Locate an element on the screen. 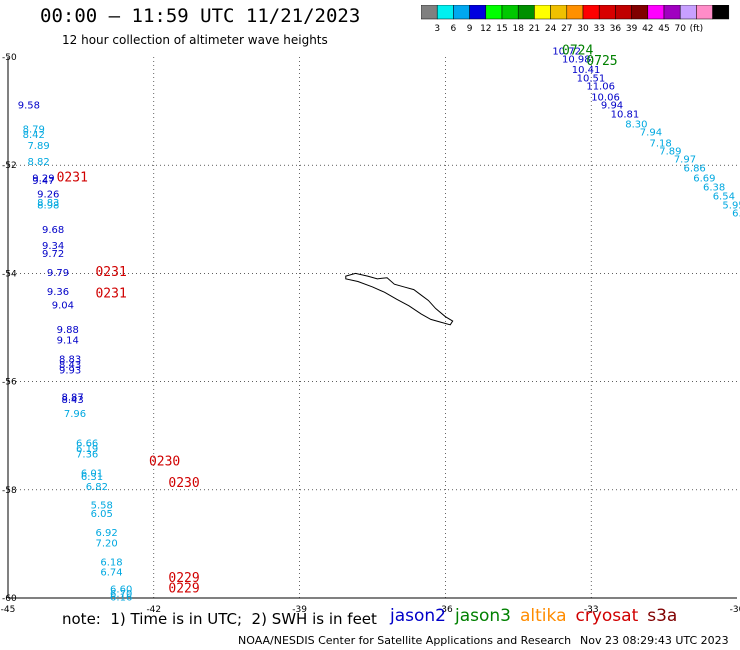 The image size is (740, 650). wave-height-label: 11.06 is located at coordinates (600, 86).